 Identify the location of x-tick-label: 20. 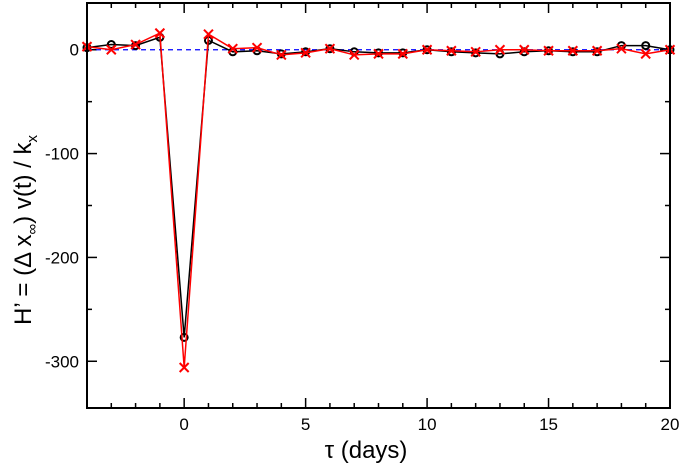
(670, 424).